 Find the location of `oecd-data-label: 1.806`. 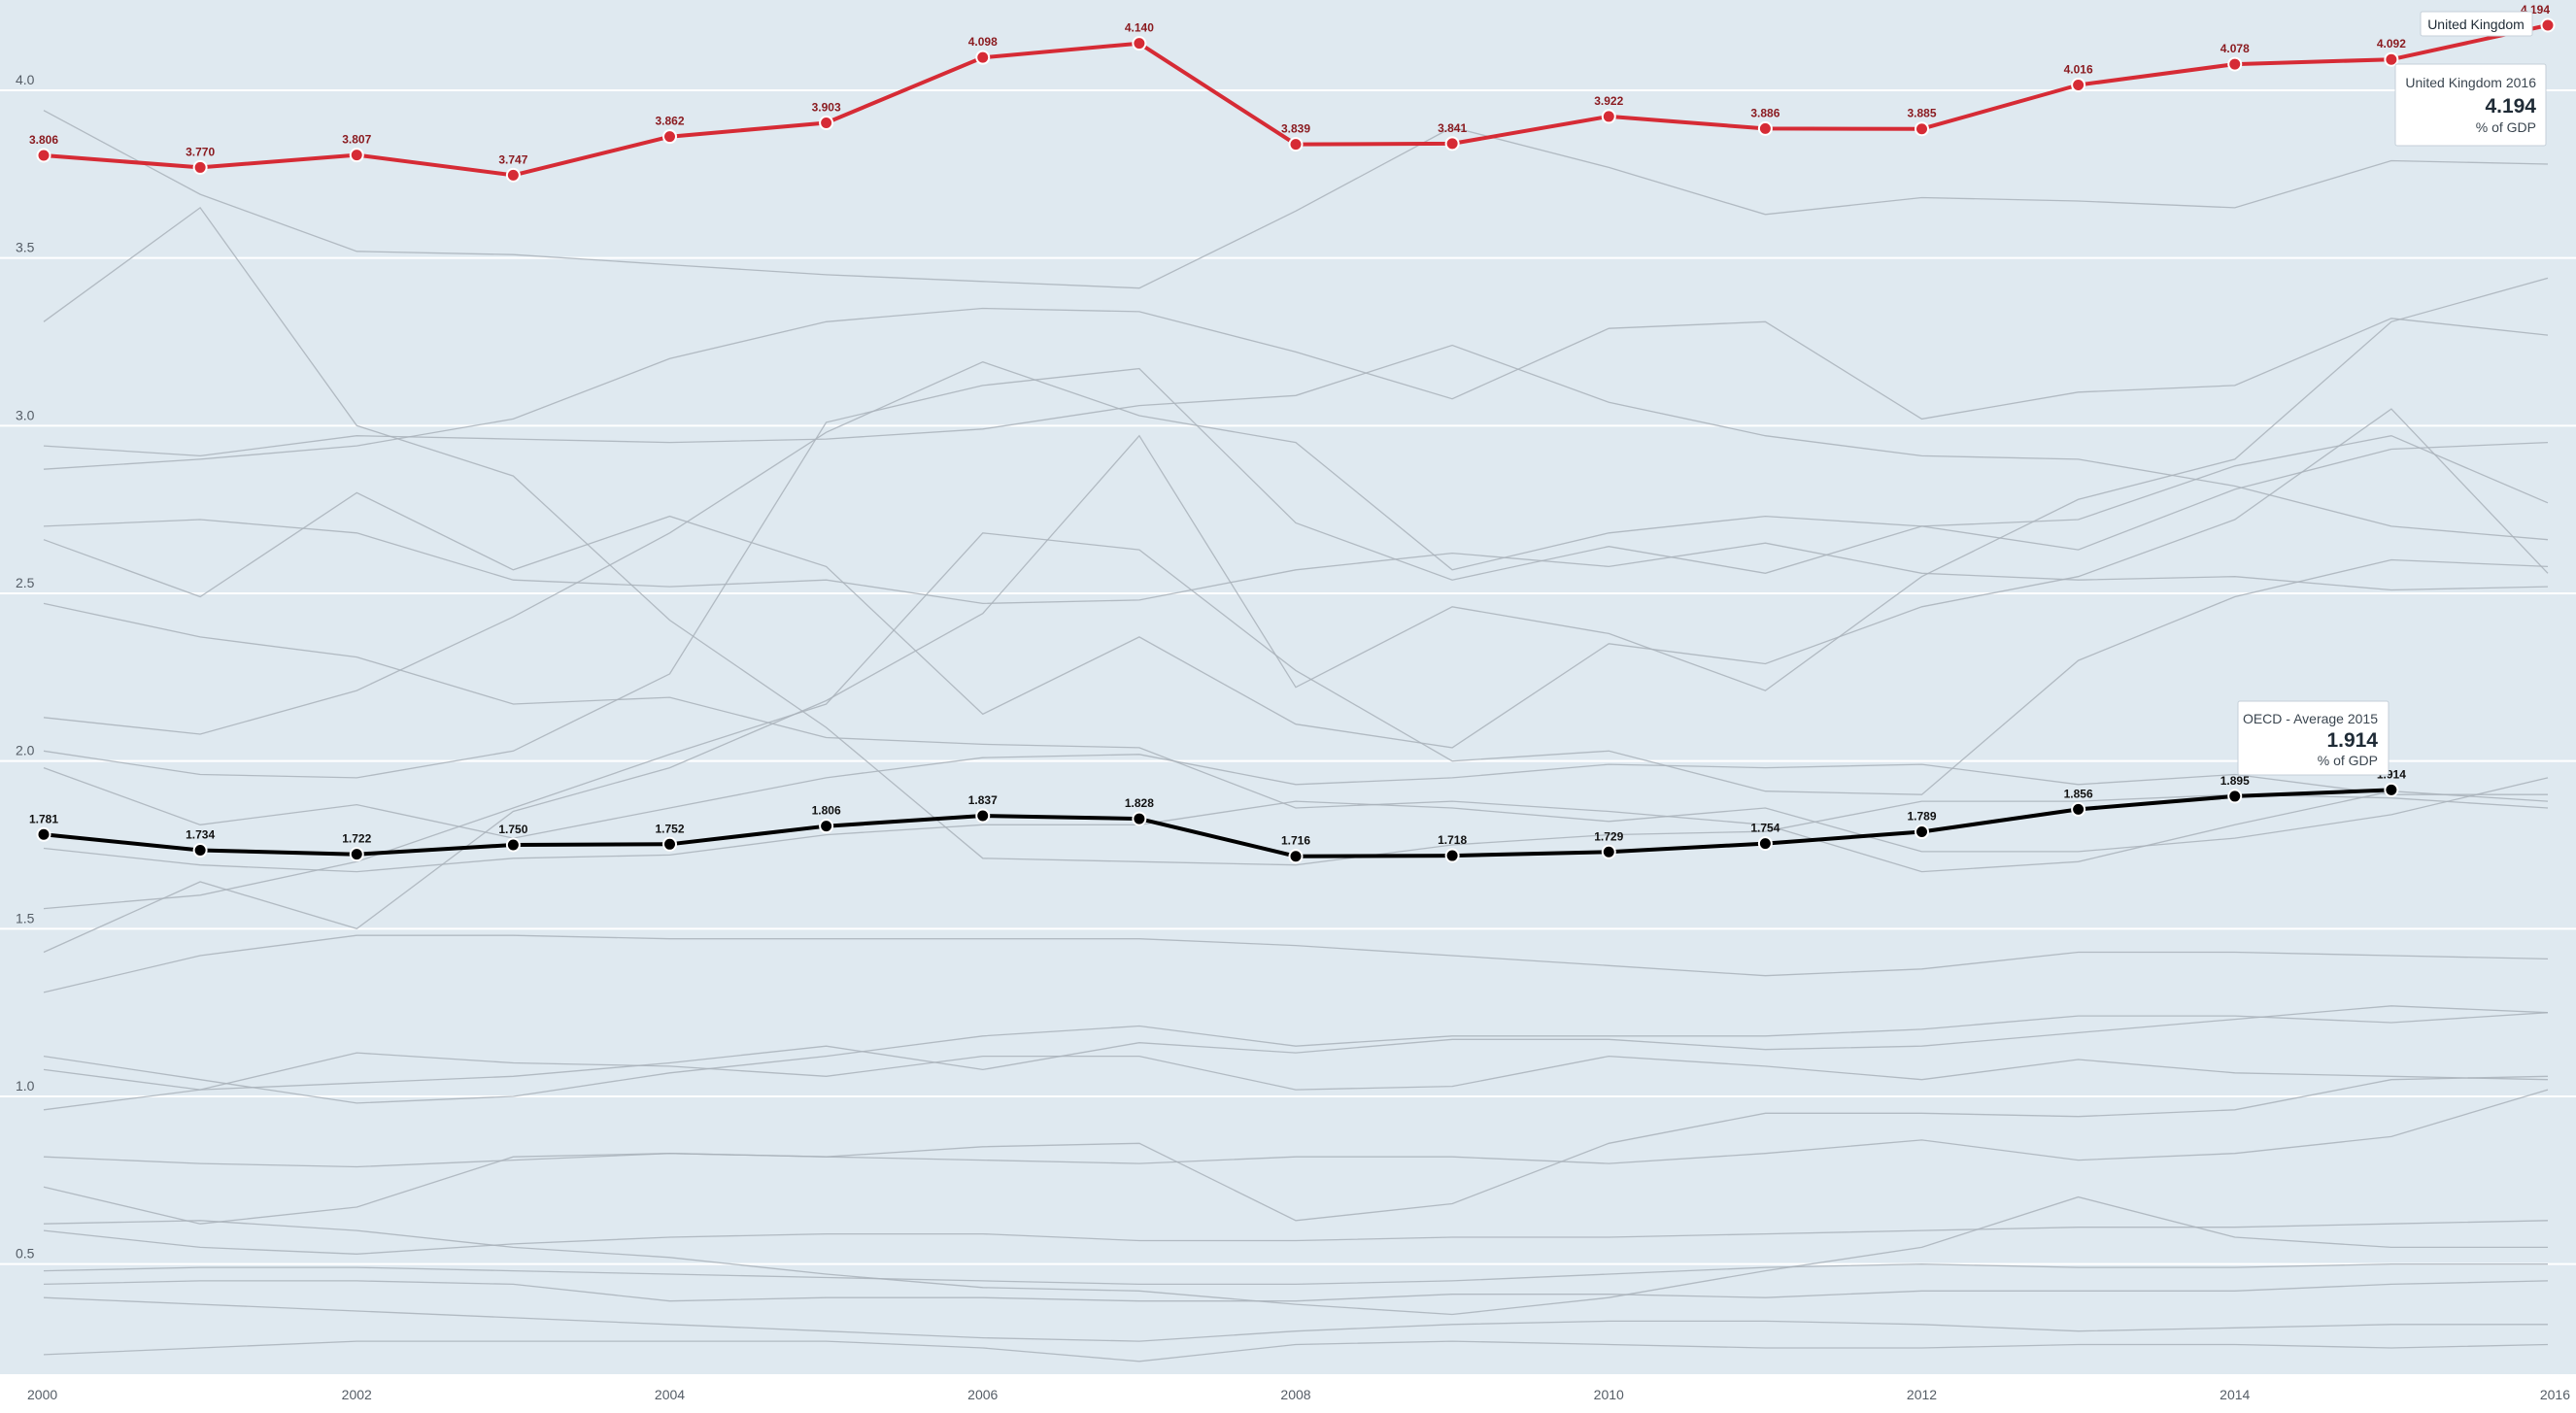

oecd-data-label: 1.806 is located at coordinates (826, 811).